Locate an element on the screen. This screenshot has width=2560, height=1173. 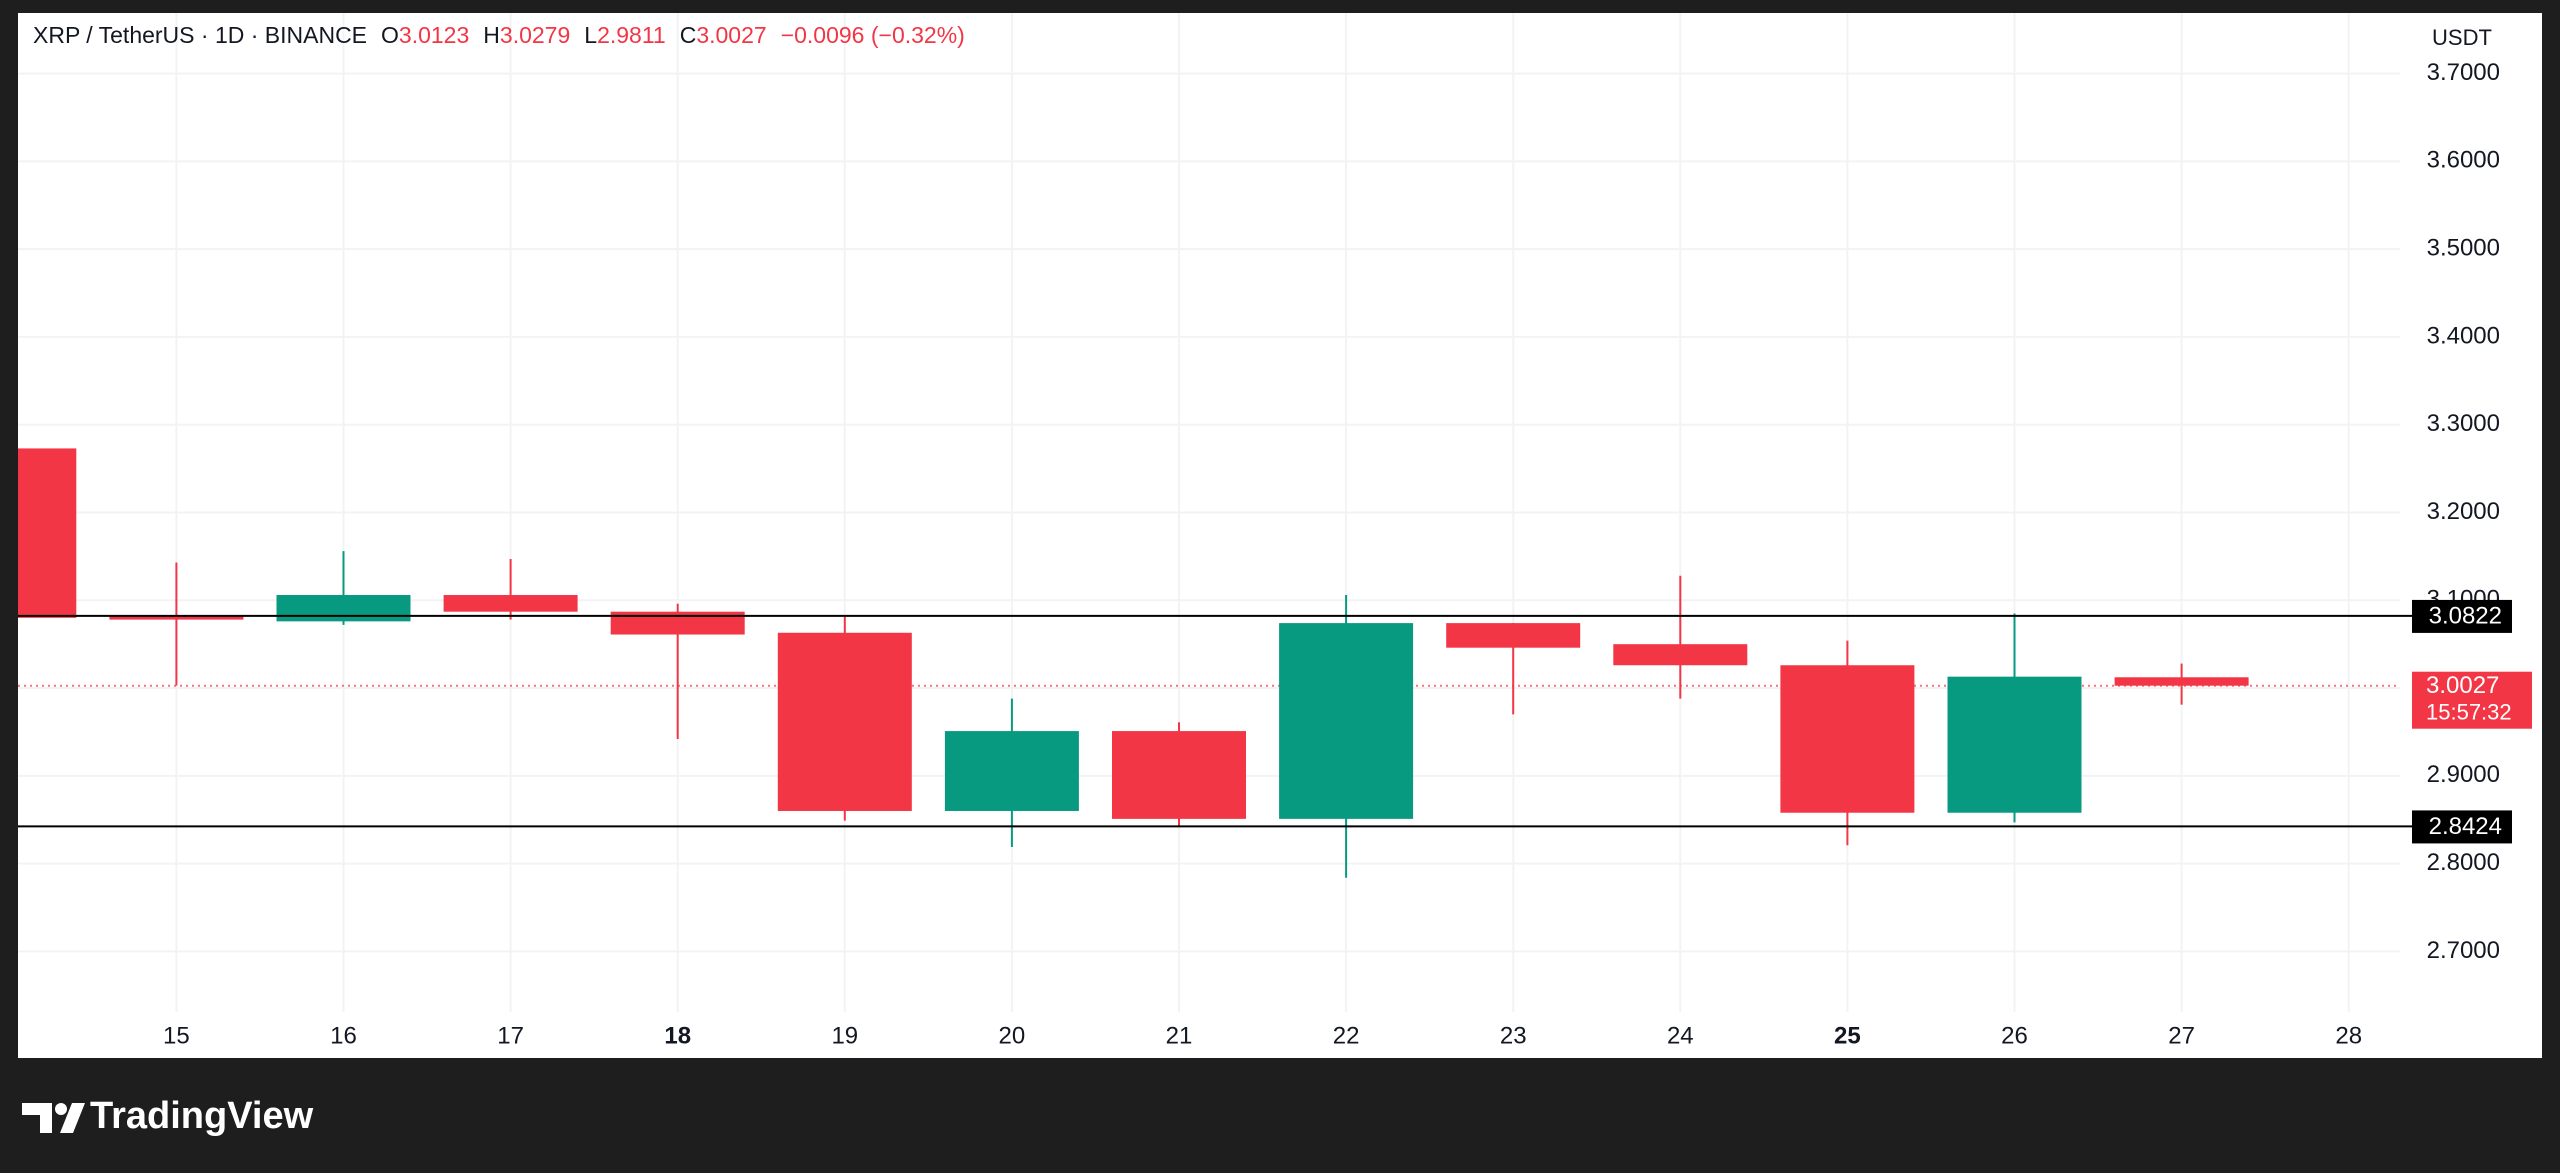
ohlc-value: 3.0279 is located at coordinates (535, 35).